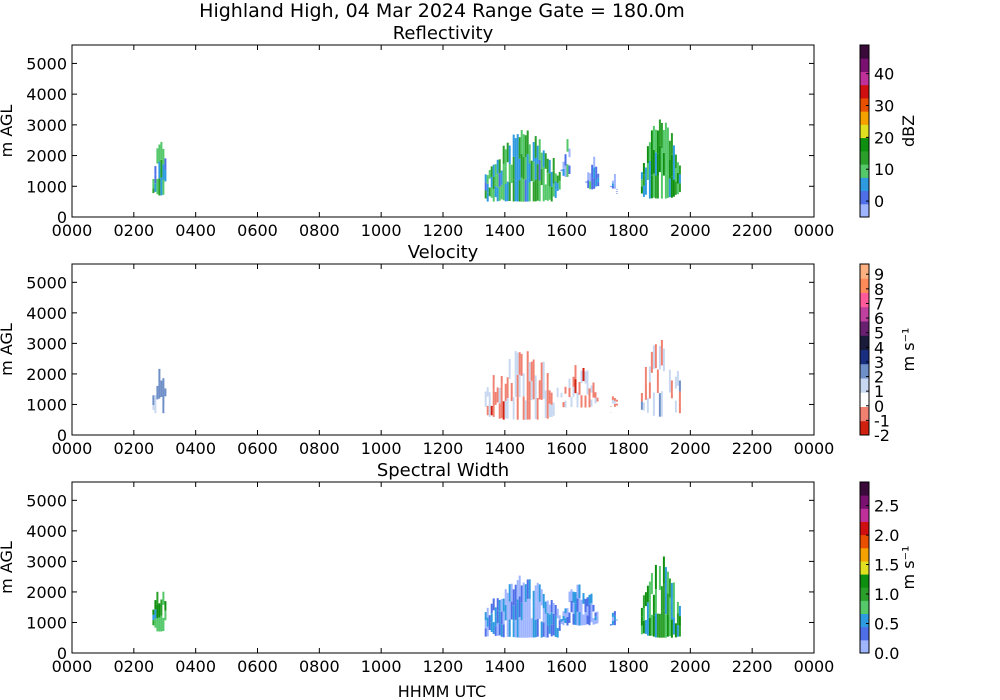 This screenshot has width=1000, height=700. Describe the element at coordinates (566, 230) in the screenshot. I see `x-tick-label: 1600` at that location.